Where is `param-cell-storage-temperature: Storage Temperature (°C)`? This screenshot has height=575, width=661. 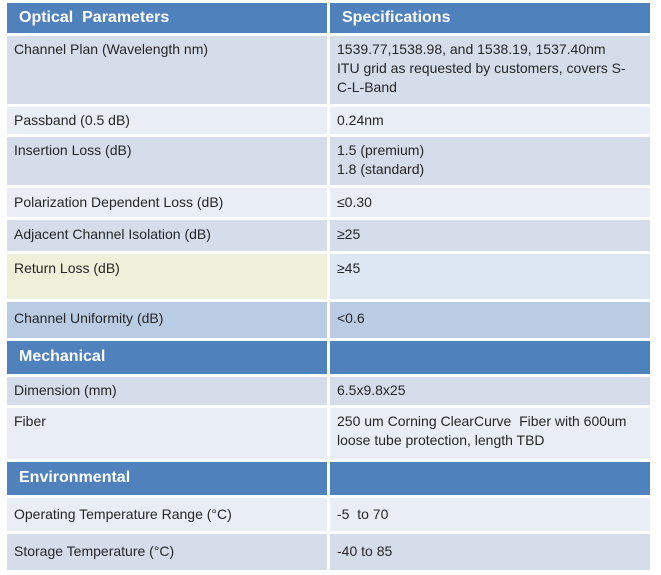
param-cell-storage-temperature: Storage Temperature (°C) is located at coordinates (167, 552).